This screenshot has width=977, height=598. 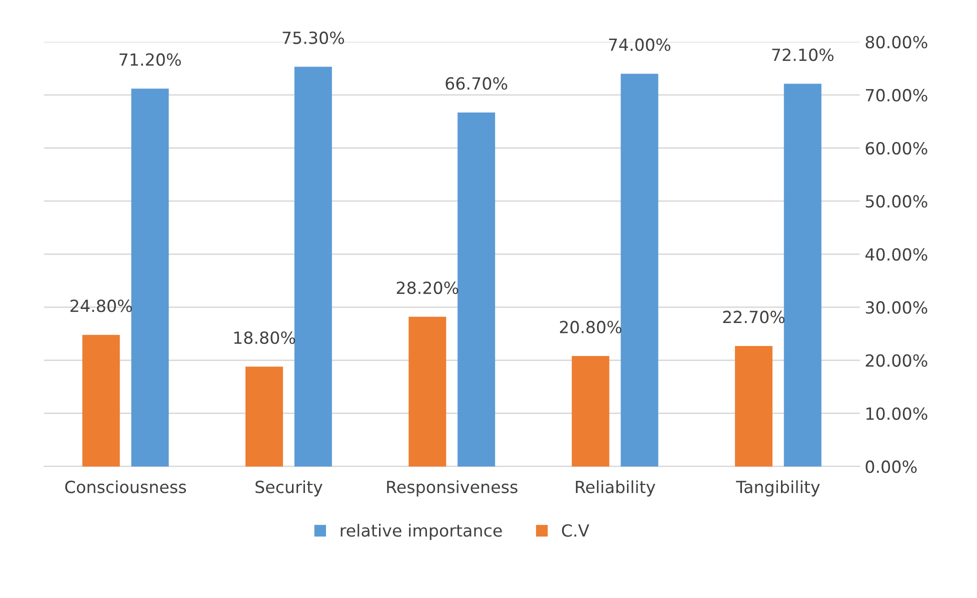 I want to click on x-tick-label: Reliability, so click(x=616, y=488).